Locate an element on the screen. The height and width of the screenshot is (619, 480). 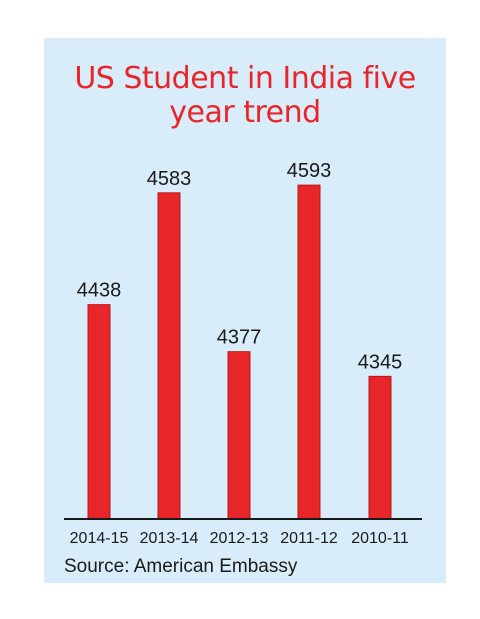
chart-title: US Student in India five year trend is located at coordinates (245, 96).